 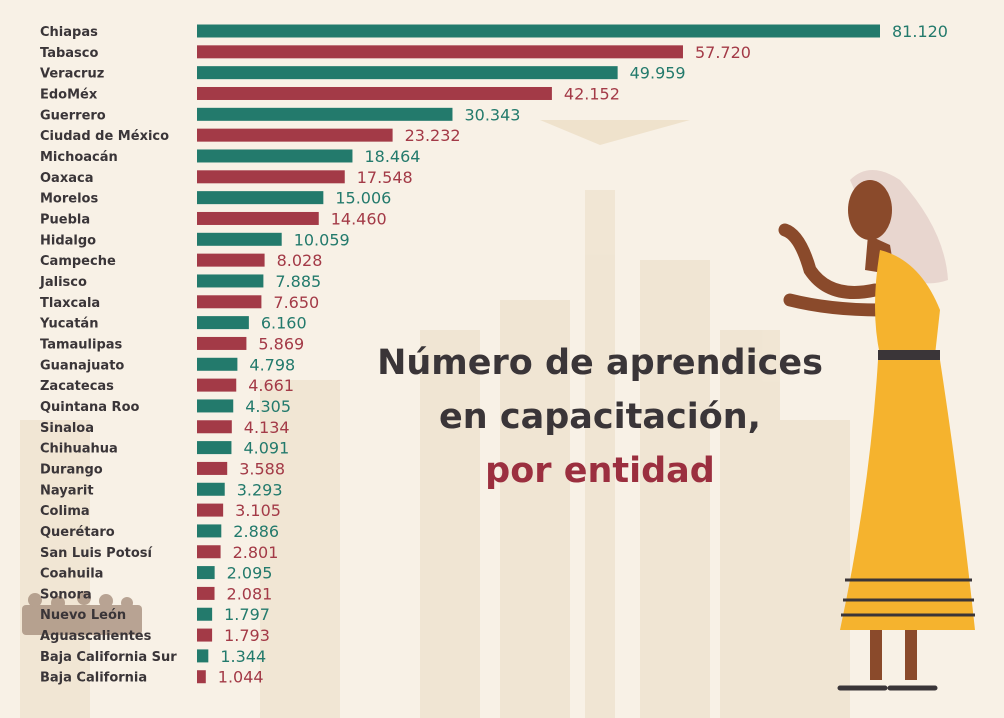 What do you see at coordinates (433, 135) in the screenshot?
I see `value-label: 23.232` at bounding box center [433, 135].